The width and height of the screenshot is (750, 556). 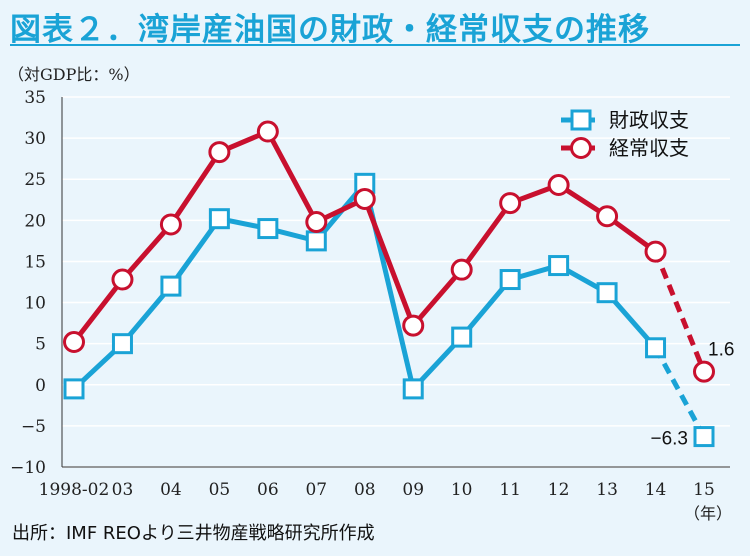 I want to click on legend-label: 経常収支, so click(x=649, y=148).